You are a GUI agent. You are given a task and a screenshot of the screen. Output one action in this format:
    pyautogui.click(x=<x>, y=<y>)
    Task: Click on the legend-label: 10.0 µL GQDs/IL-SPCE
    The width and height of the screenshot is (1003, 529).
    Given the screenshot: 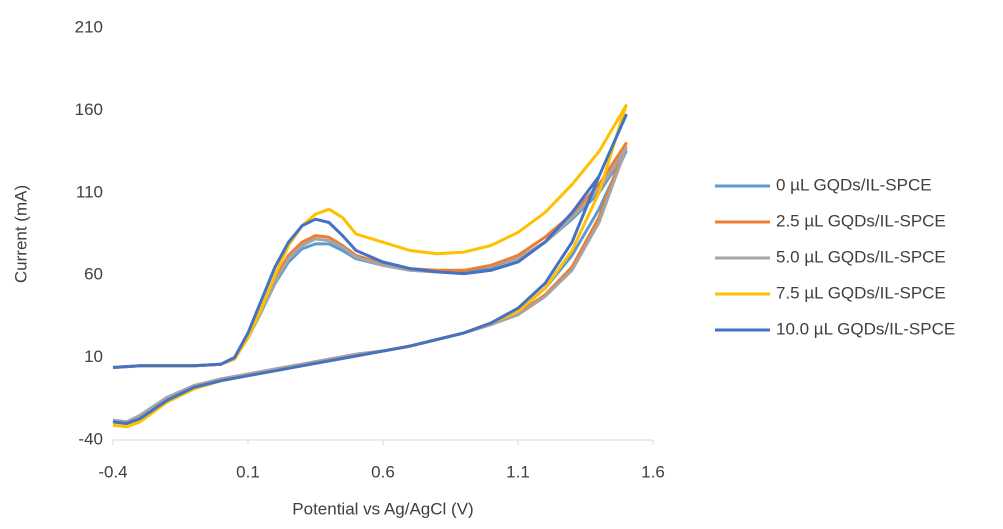 What is the action you would take?
    pyautogui.click(x=865, y=328)
    